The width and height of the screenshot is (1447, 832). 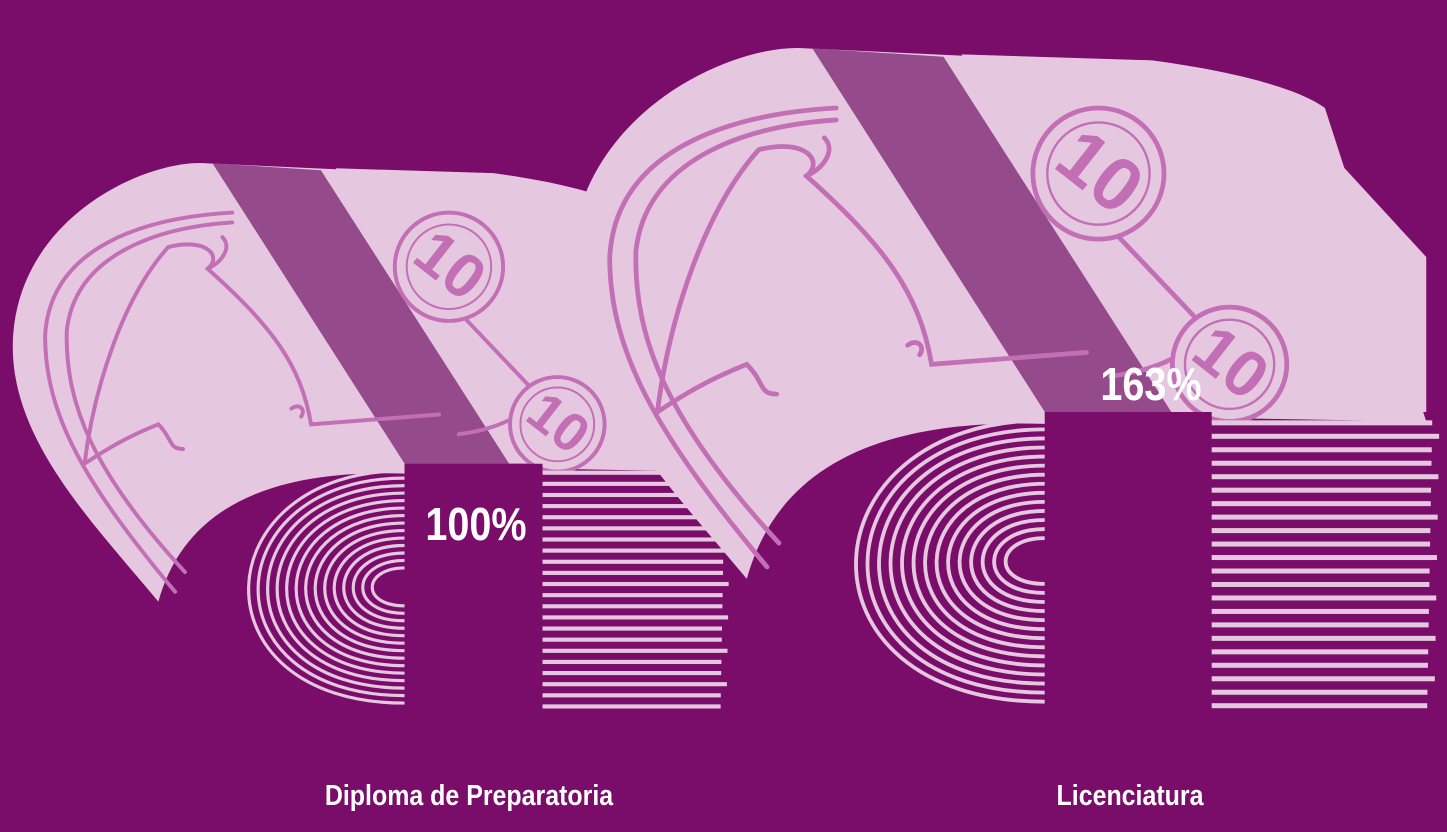 I want to click on value-label-preparatoria: 100%, so click(x=475, y=524).